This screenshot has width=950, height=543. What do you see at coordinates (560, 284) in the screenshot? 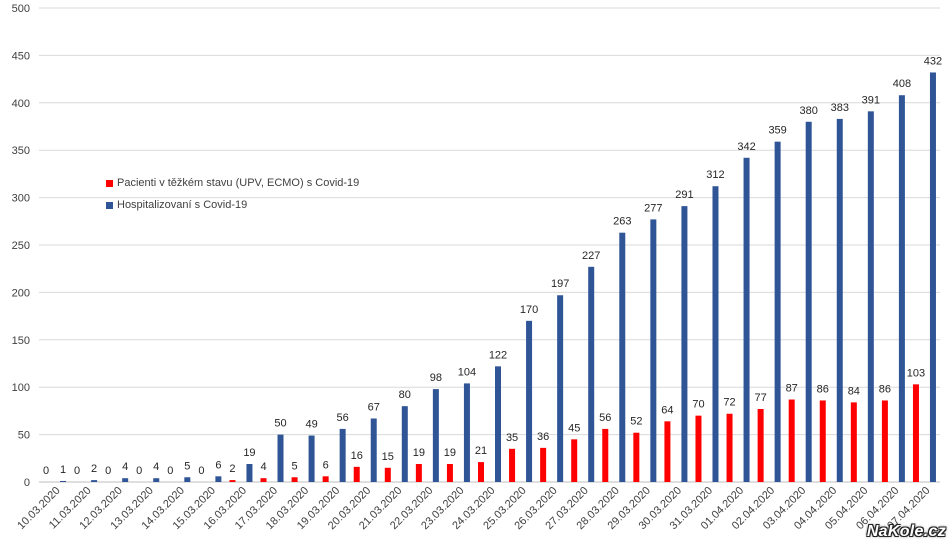
I see `data-label-hospitalized: 197` at bounding box center [560, 284].